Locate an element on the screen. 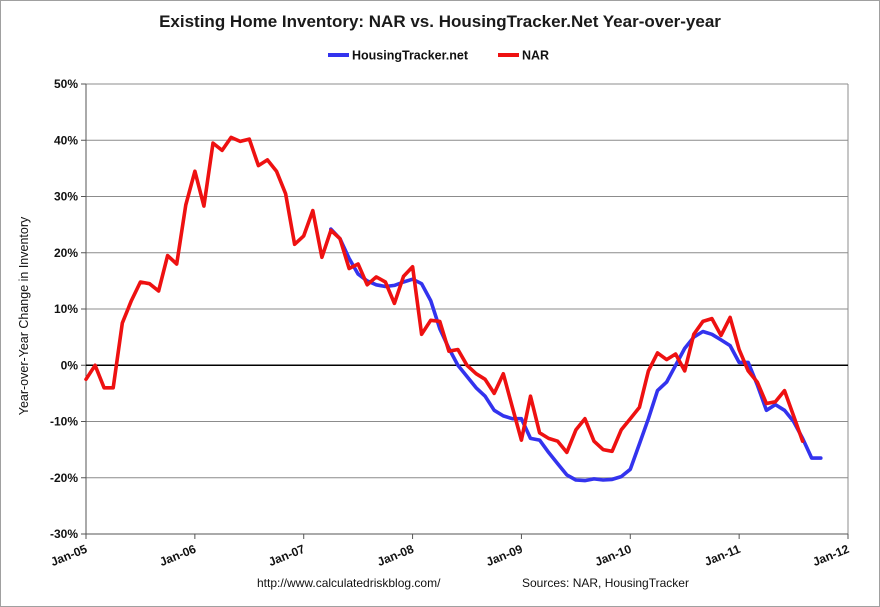  y-tick-label: 20% is located at coordinates (66, 253).